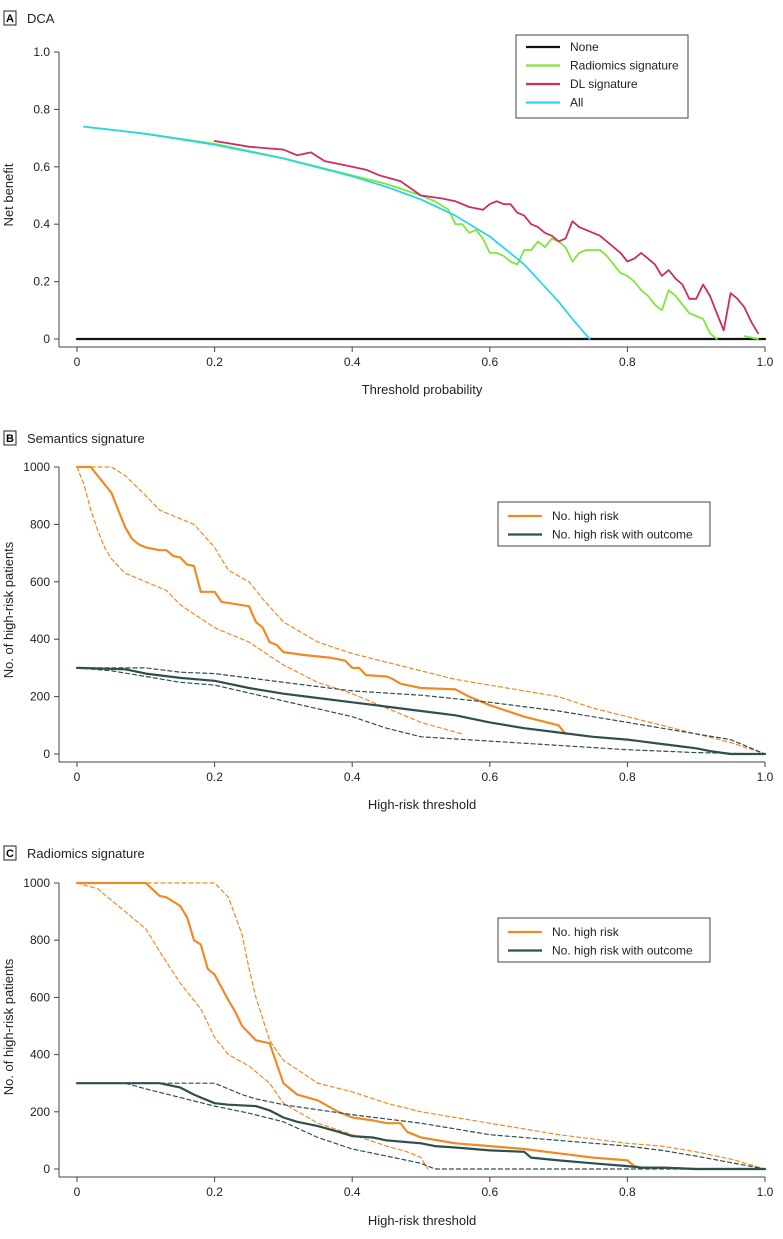 The height and width of the screenshot is (1239, 783). I want to click on series-line-radiomics-signature, so click(400, 232).